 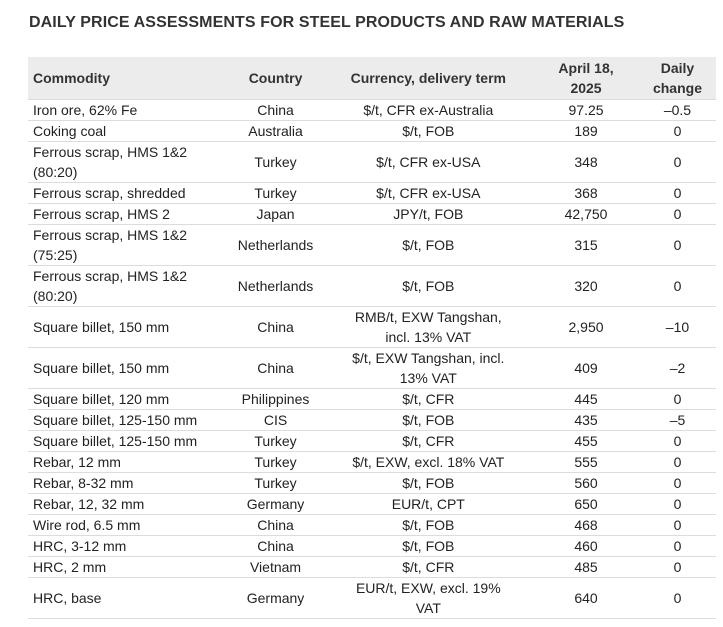 What do you see at coordinates (586, 525) in the screenshot?
I see `cell-price: 468` at bounding box center [586, 525].